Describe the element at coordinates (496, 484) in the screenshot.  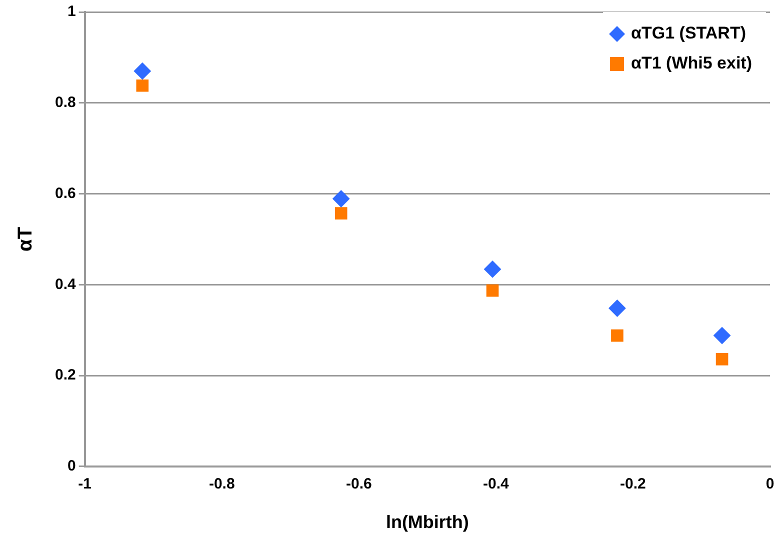
I see `x-tick-label: -0.4` at that location.